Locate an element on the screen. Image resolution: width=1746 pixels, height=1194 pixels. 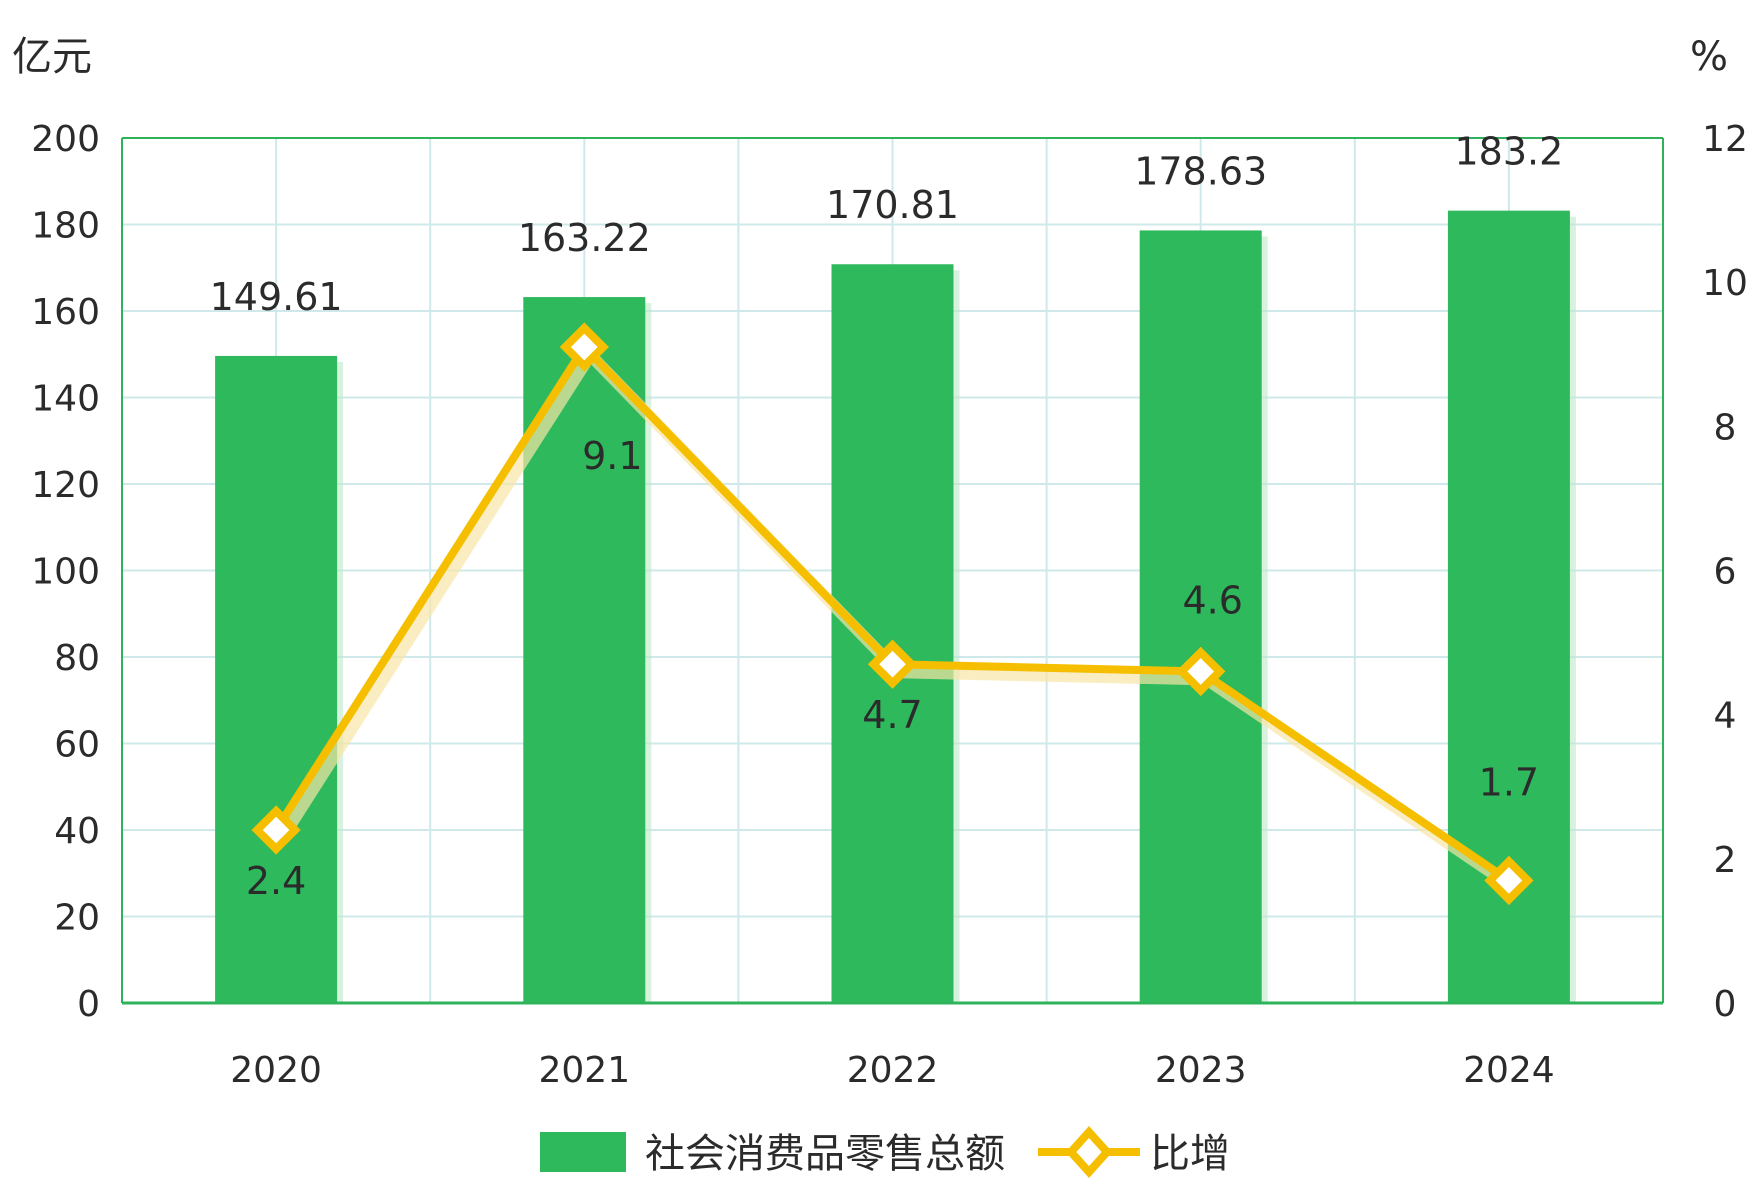
line-marker-2020 is located at coordinates (276, 830).